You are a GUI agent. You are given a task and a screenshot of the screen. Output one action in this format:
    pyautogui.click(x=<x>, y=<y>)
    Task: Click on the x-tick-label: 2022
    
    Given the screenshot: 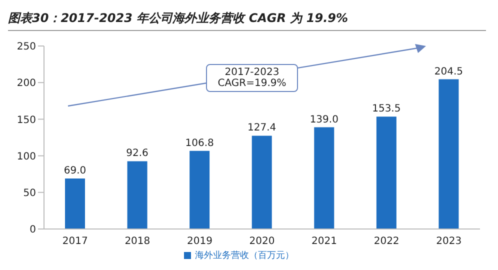 What is the action you would take?
    pyautogui.click(x=387, y=242)
    